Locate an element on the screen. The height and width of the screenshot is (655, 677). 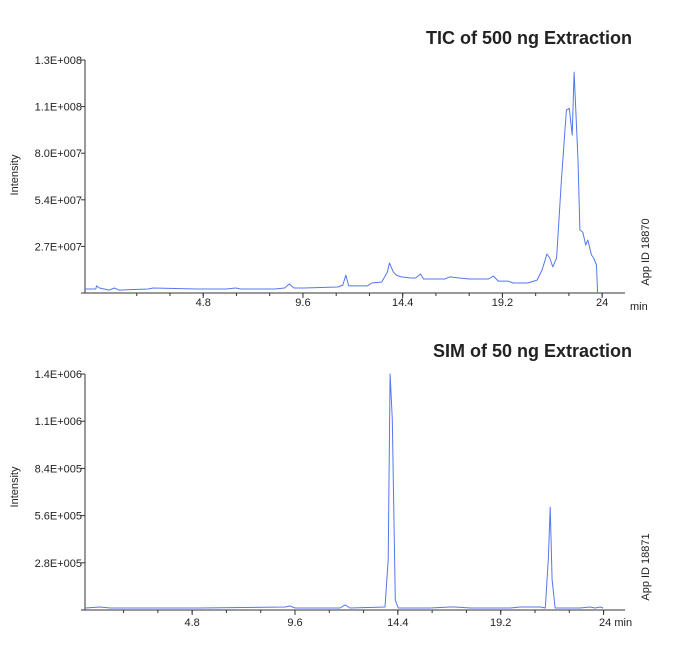
x-tick-label: 24 is located at coordinates (602, 303).